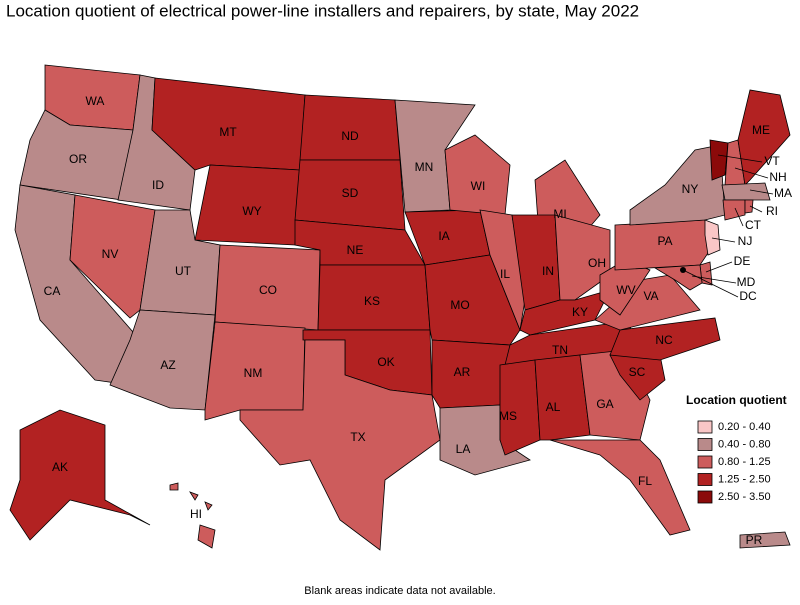 The width and height of the screenshot is (800, 605). Describe the element at coordinates (744, 444) in the screenshot. I see `legend-label: 0.40 - 0.80` at that location.